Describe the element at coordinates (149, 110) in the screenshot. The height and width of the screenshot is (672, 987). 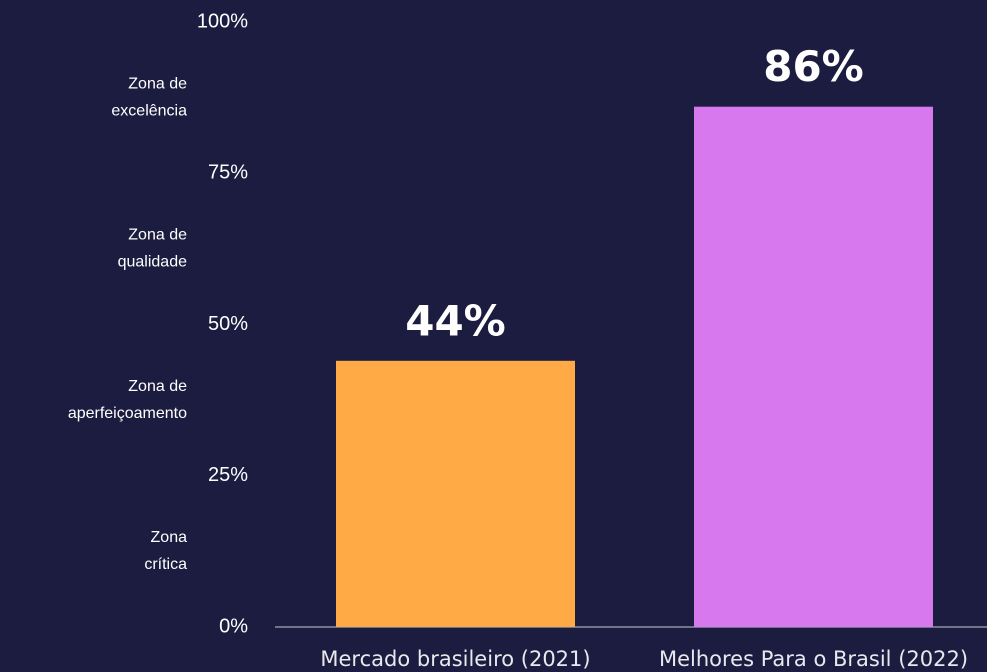
I see `zone-label: excelência` at that location.